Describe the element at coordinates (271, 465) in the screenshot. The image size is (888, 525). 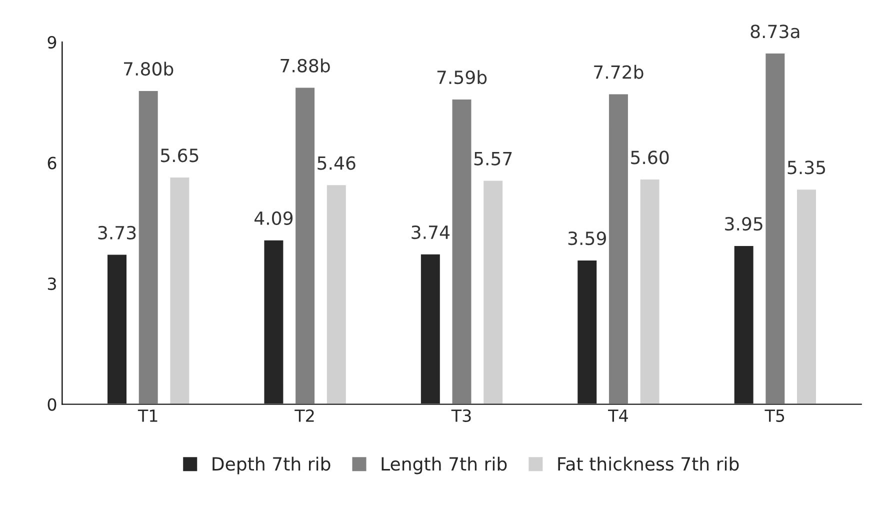
I see `legend-label: Depth 7th rib` at that location.